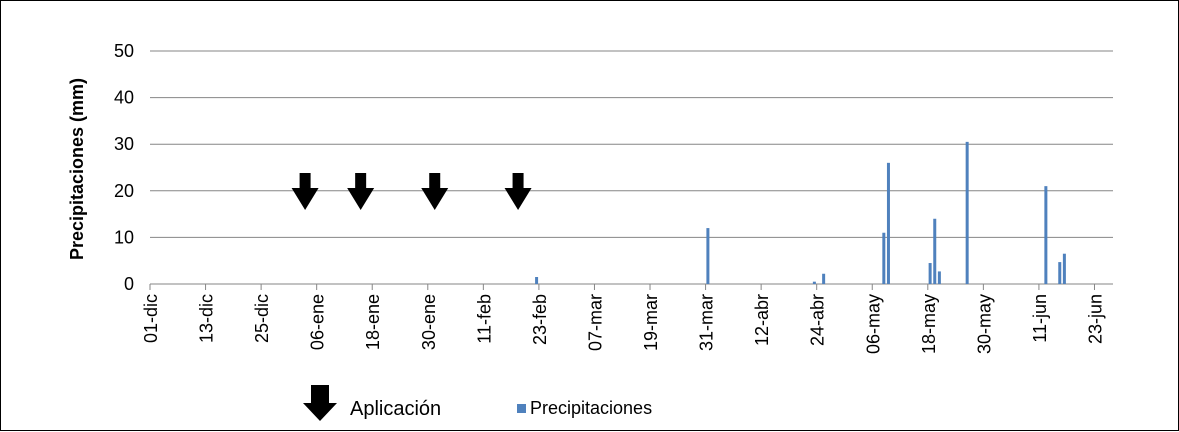  Describe the element at coordinates (1046, 235) in the screenshot. I see `bar-12-jun` at that location.